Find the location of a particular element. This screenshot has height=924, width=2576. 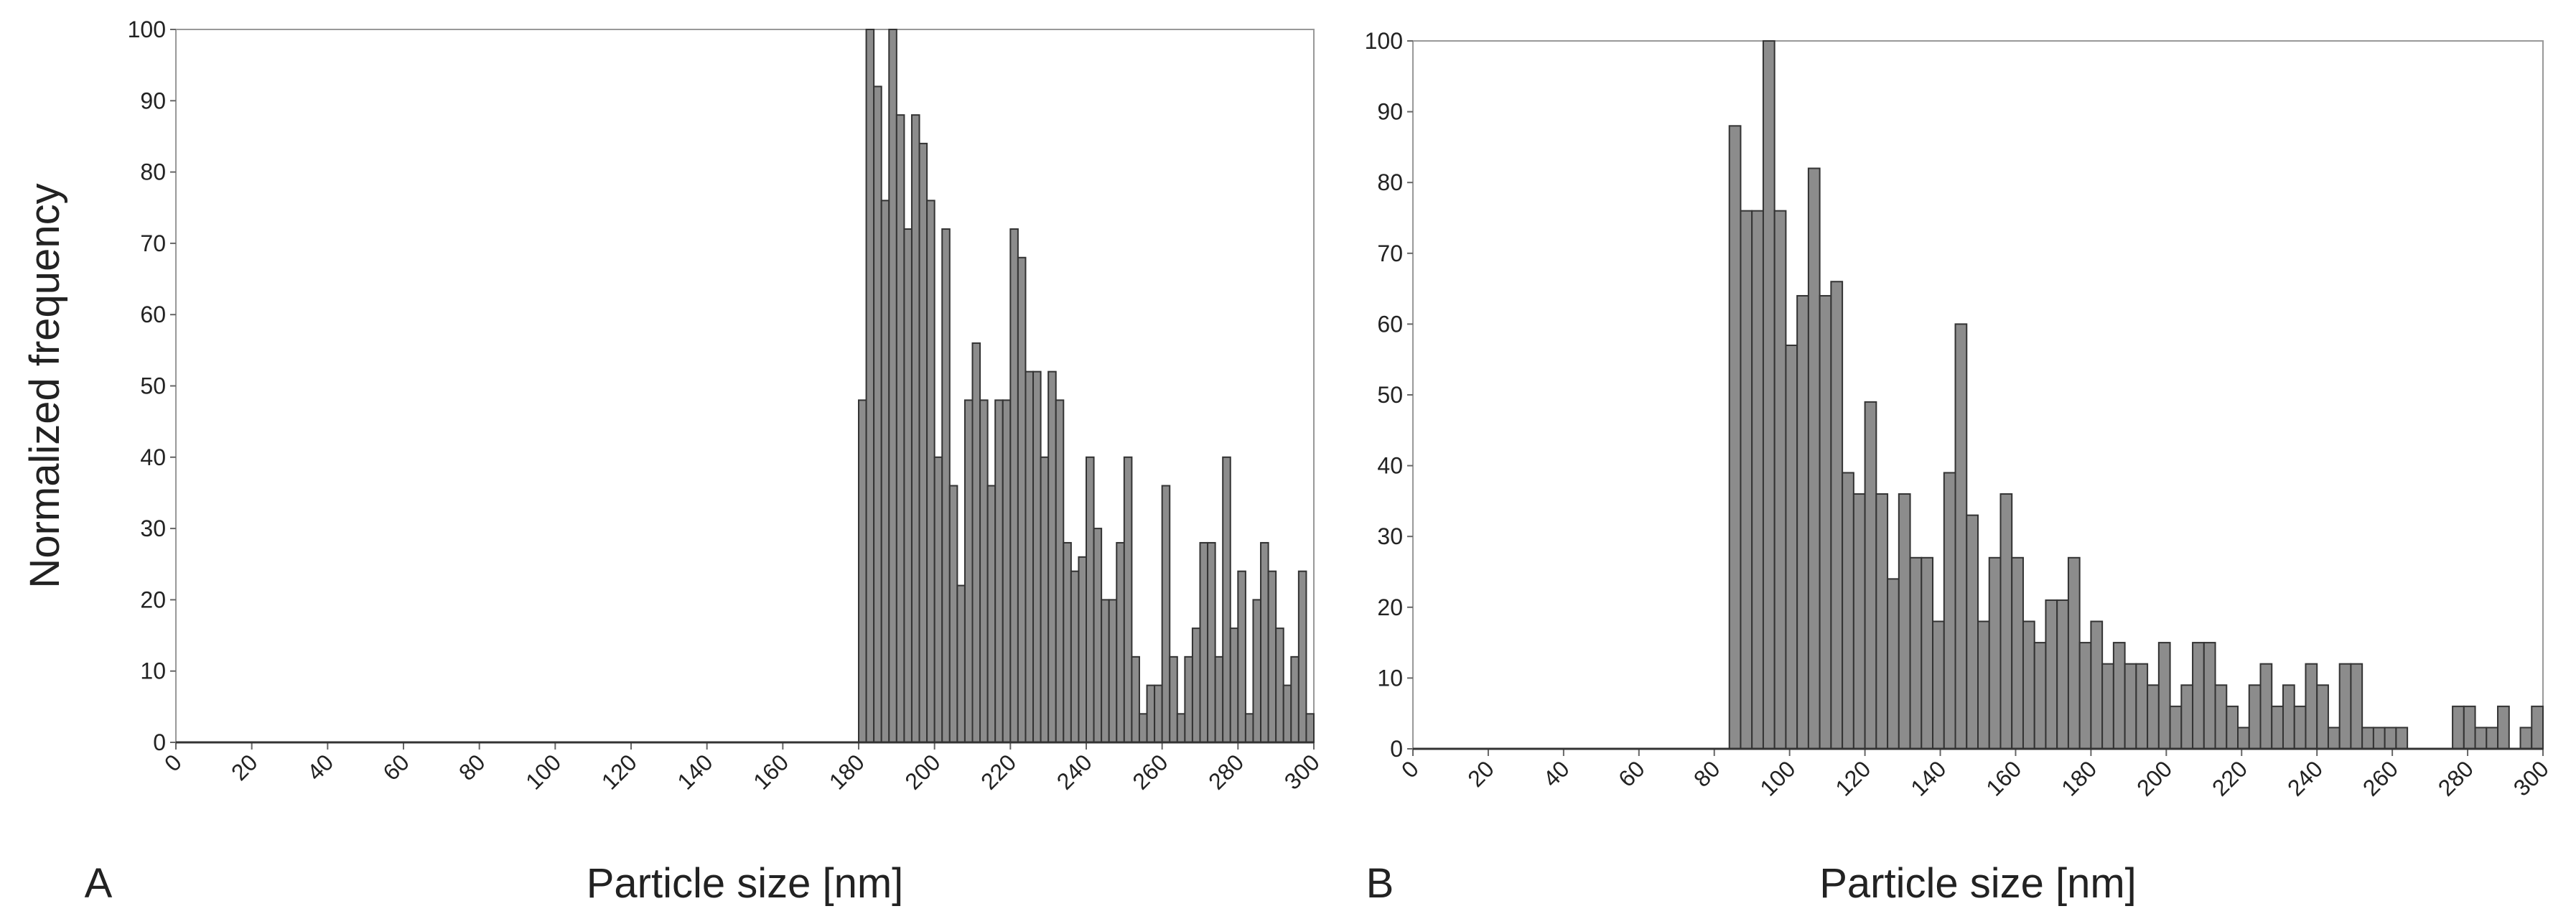

x-tick-label: 120 is located at coordinates (619, 771).